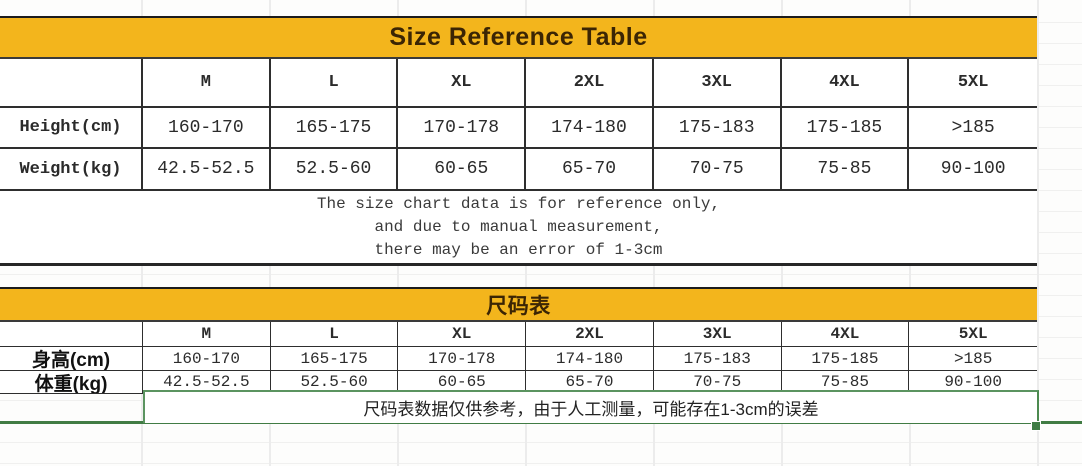 Image resolution: width=1082 pixels, height=466 pixels. What do you see at coordinates (71, 170) in the screenshot?
I see `row-label: Weight(kg)` at bounding box center [71, 170].